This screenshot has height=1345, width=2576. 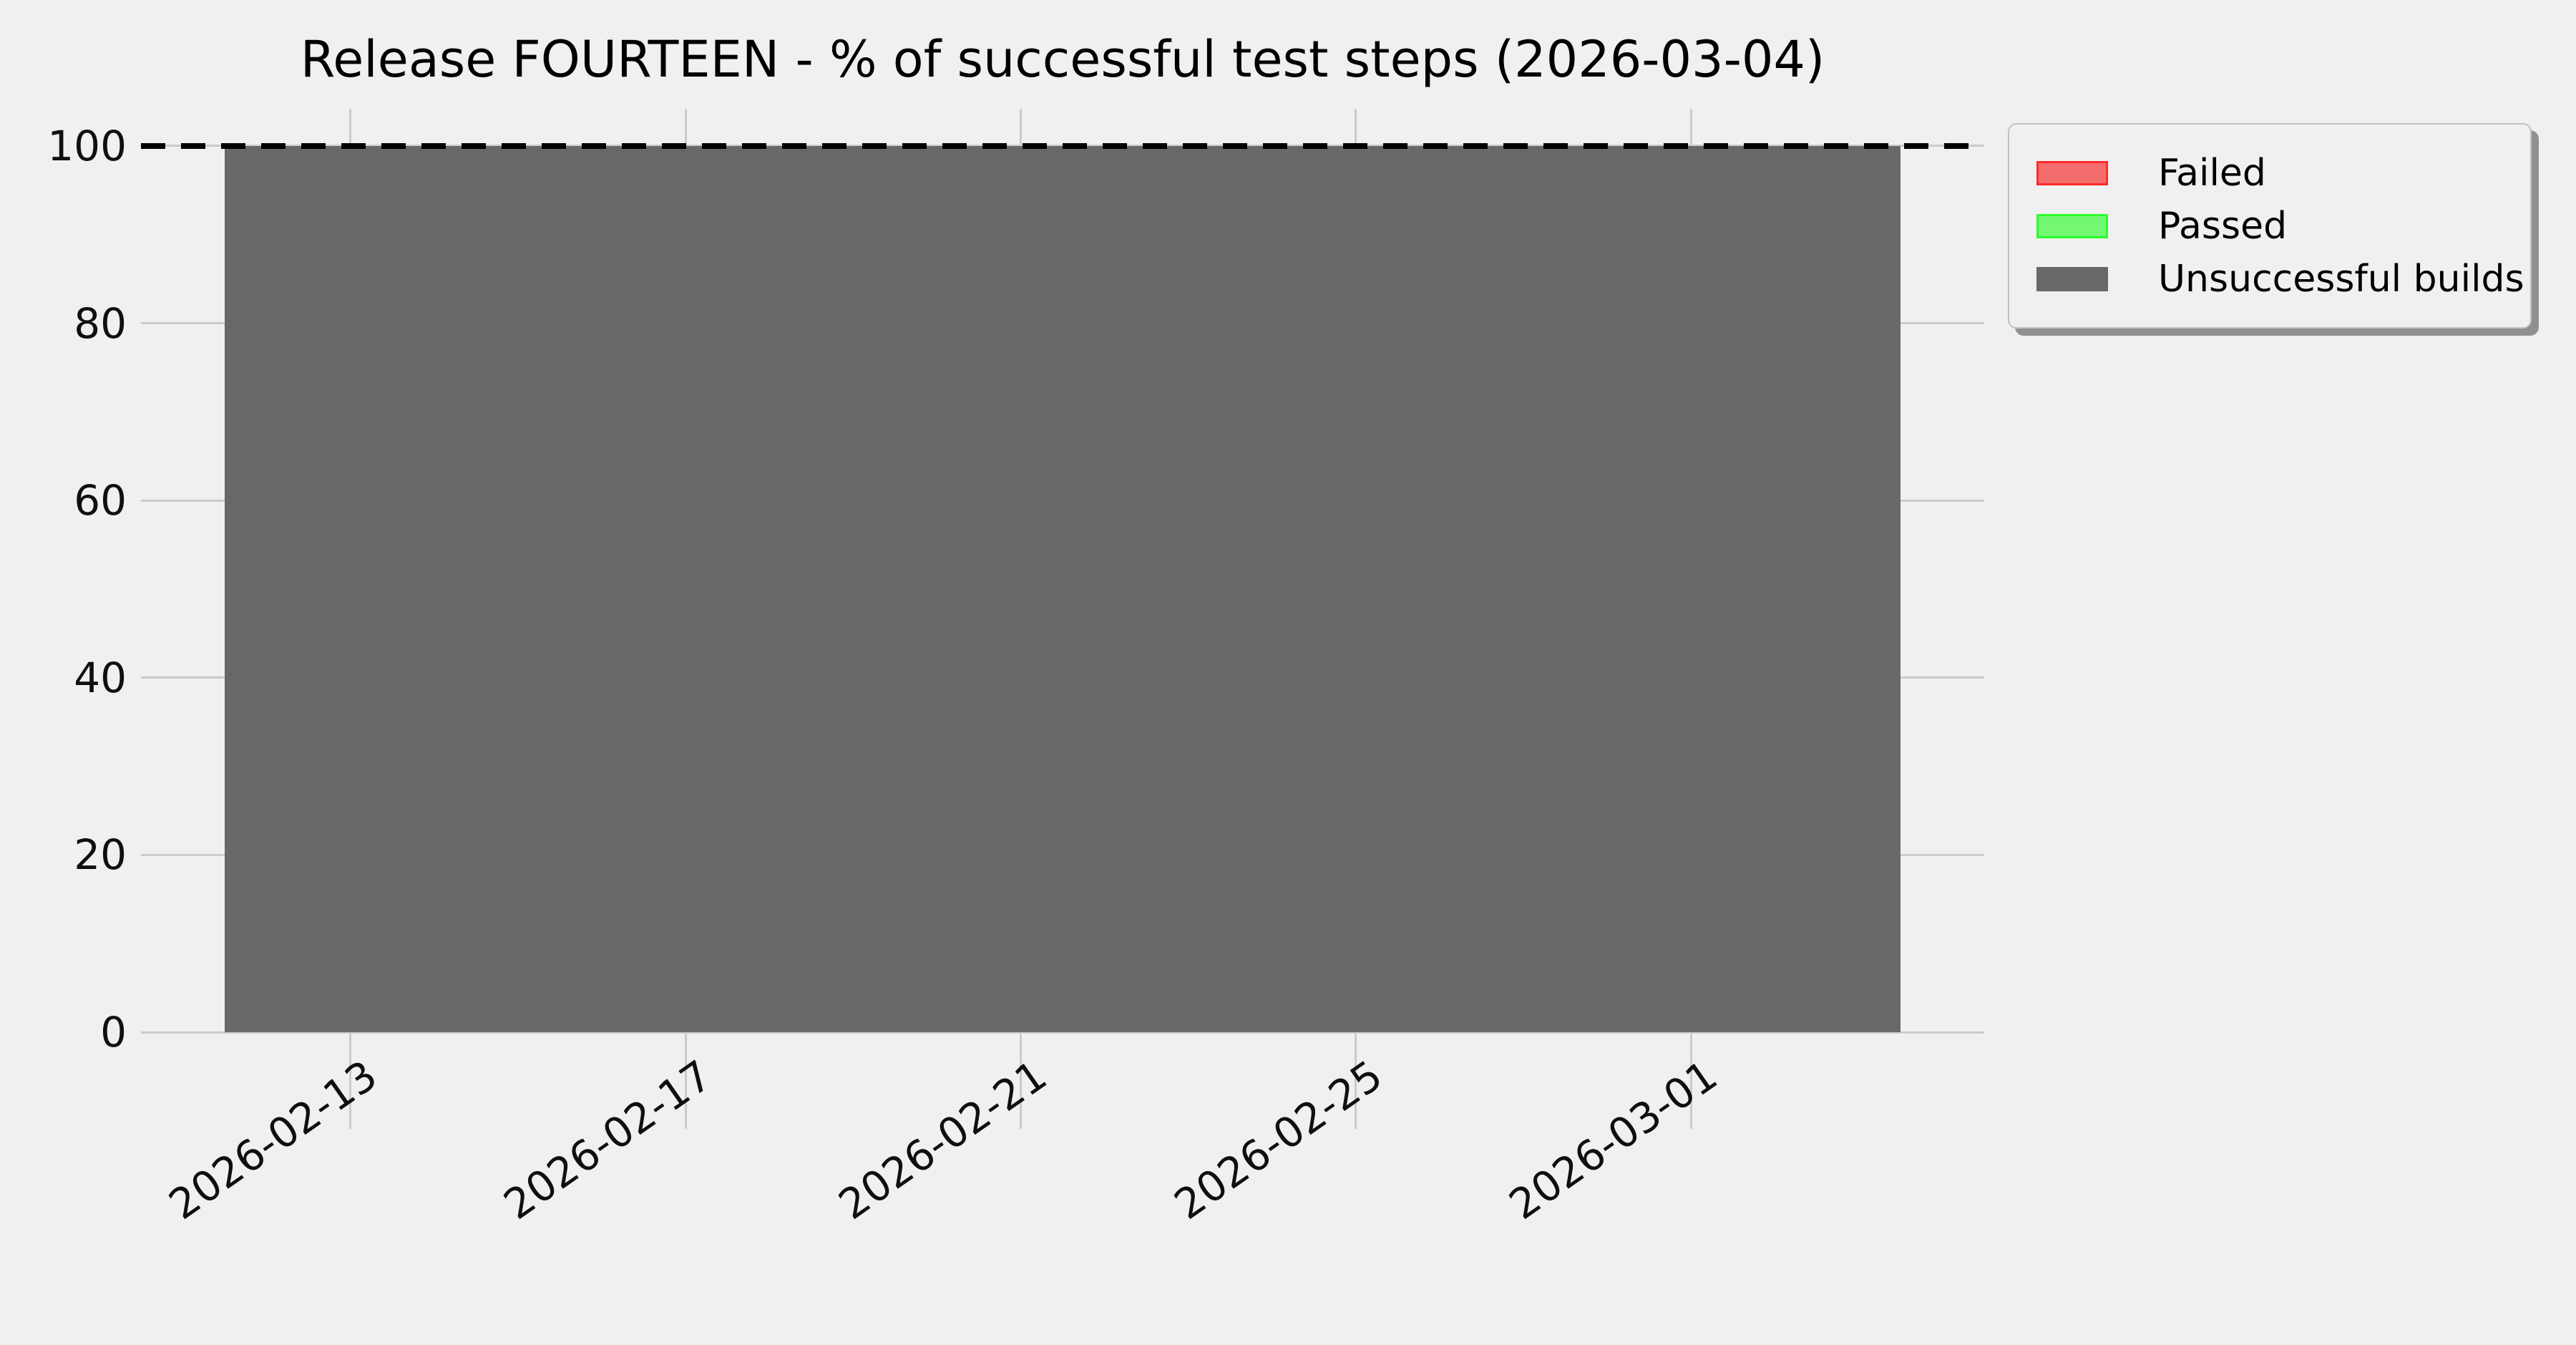 What do you see at coordinates (100, 677) in the screenshot?
I see `y-tick-label-40: 40` at bounding box center [100, 677].